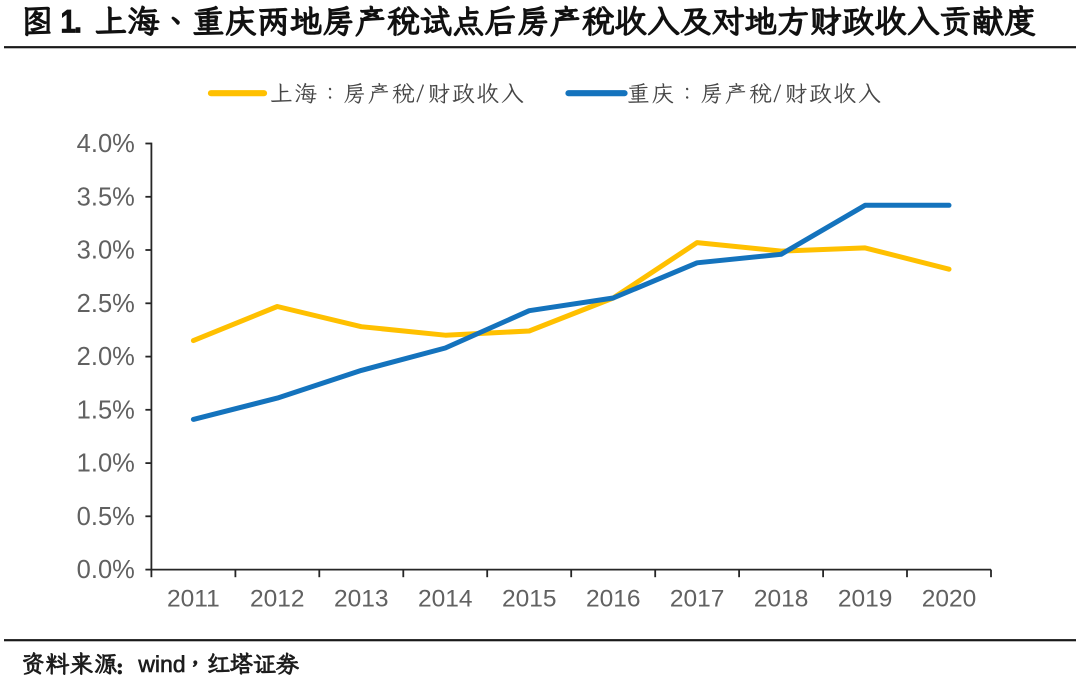  I want to click on svg-text: 2011, so click(193, 598).